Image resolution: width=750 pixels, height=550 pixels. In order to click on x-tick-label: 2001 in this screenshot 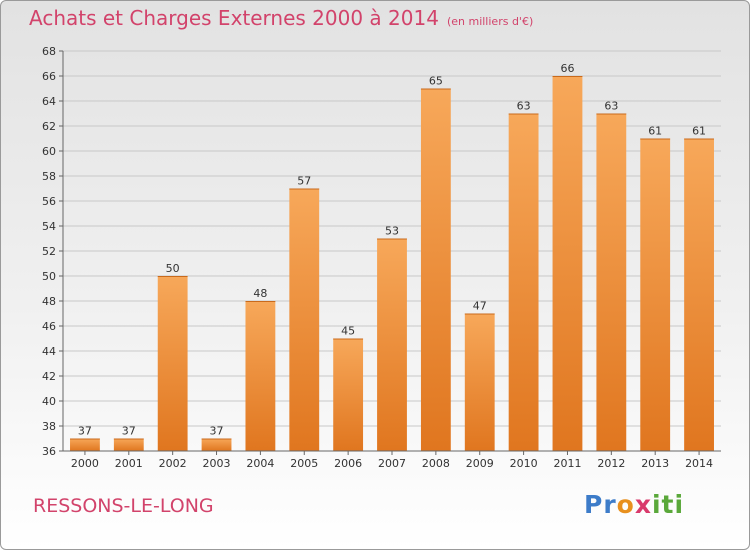, I will do `click(129, 463)`.